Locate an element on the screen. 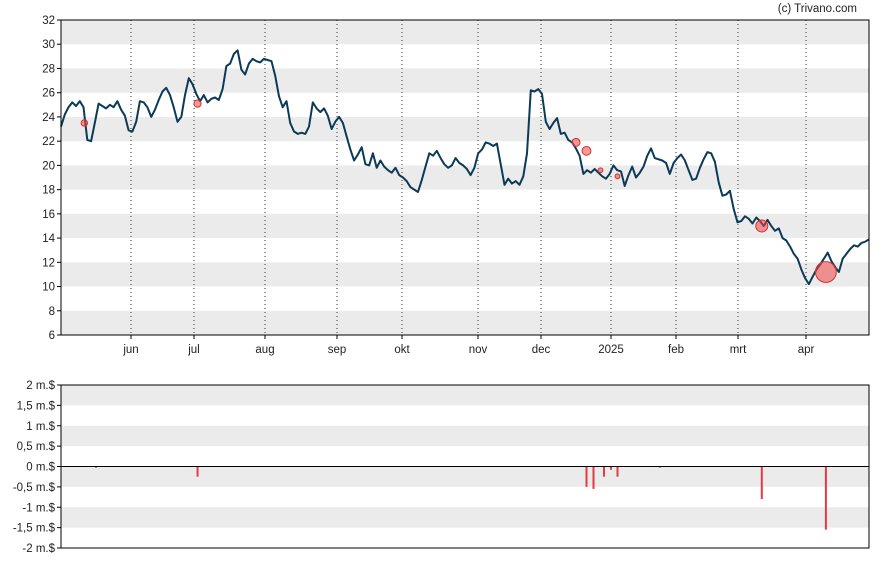 The image size is (888, 565). x-tick-label: mrt is located at coordinates (738, 350).